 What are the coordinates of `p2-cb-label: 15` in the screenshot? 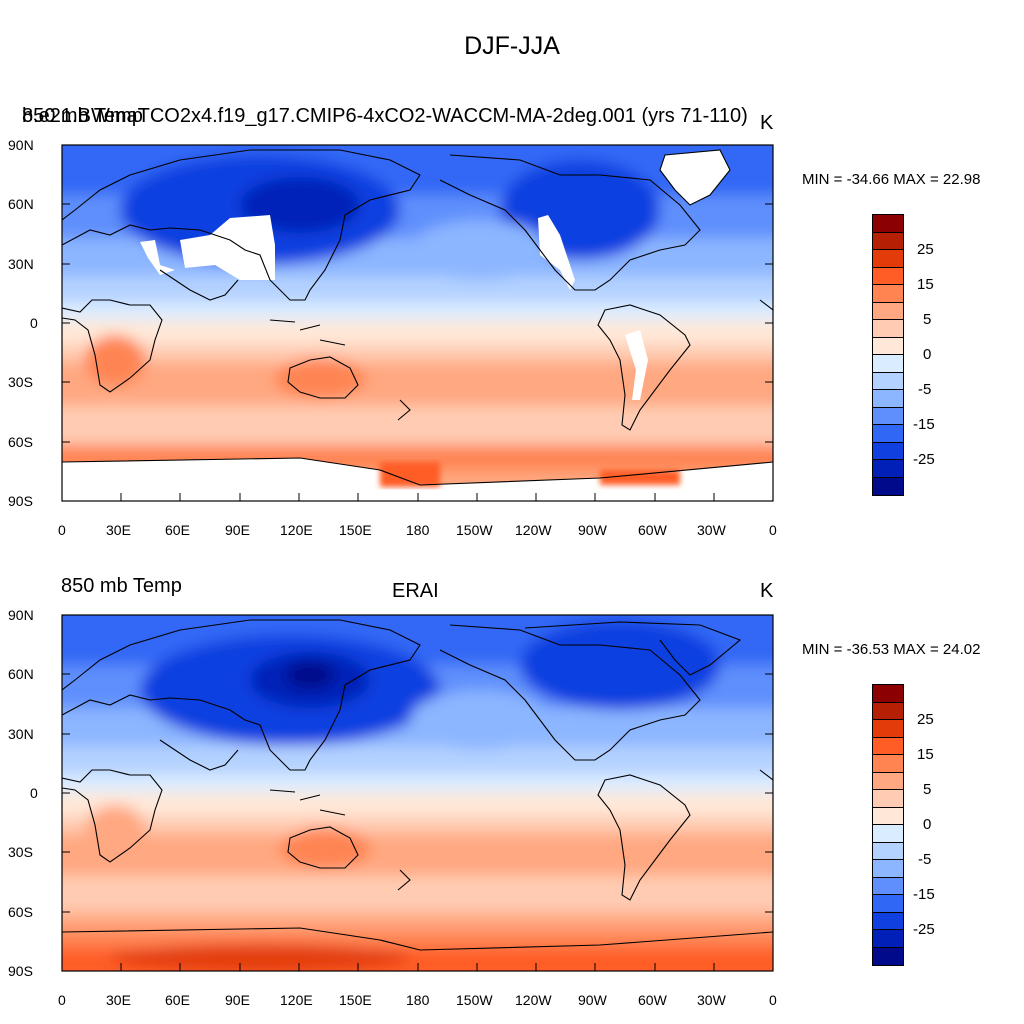 It's located at (925, 754).